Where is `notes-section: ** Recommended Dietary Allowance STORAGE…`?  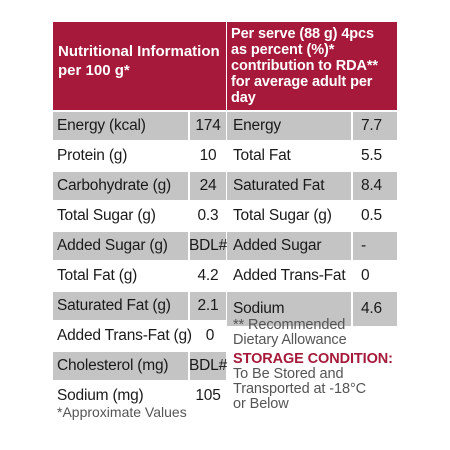 notes-section: ** Recommended Dietary Allowance STORAGE… is located at coordinates (318, 365).